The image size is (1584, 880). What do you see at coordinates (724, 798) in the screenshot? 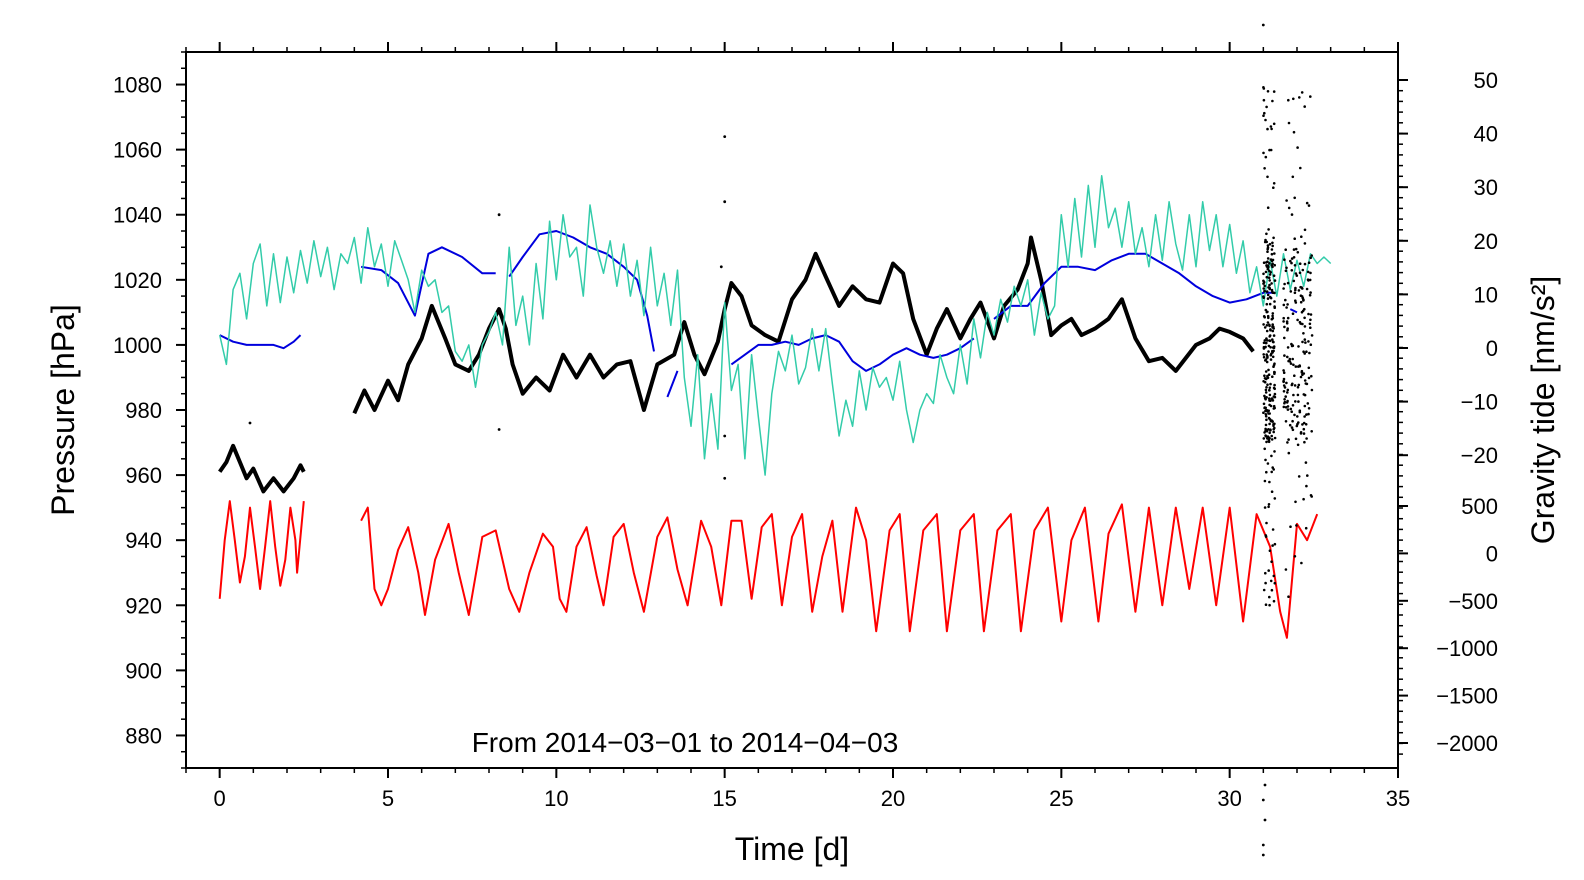
I see `x-tick-label: 15` at bounding box center [724, 798].